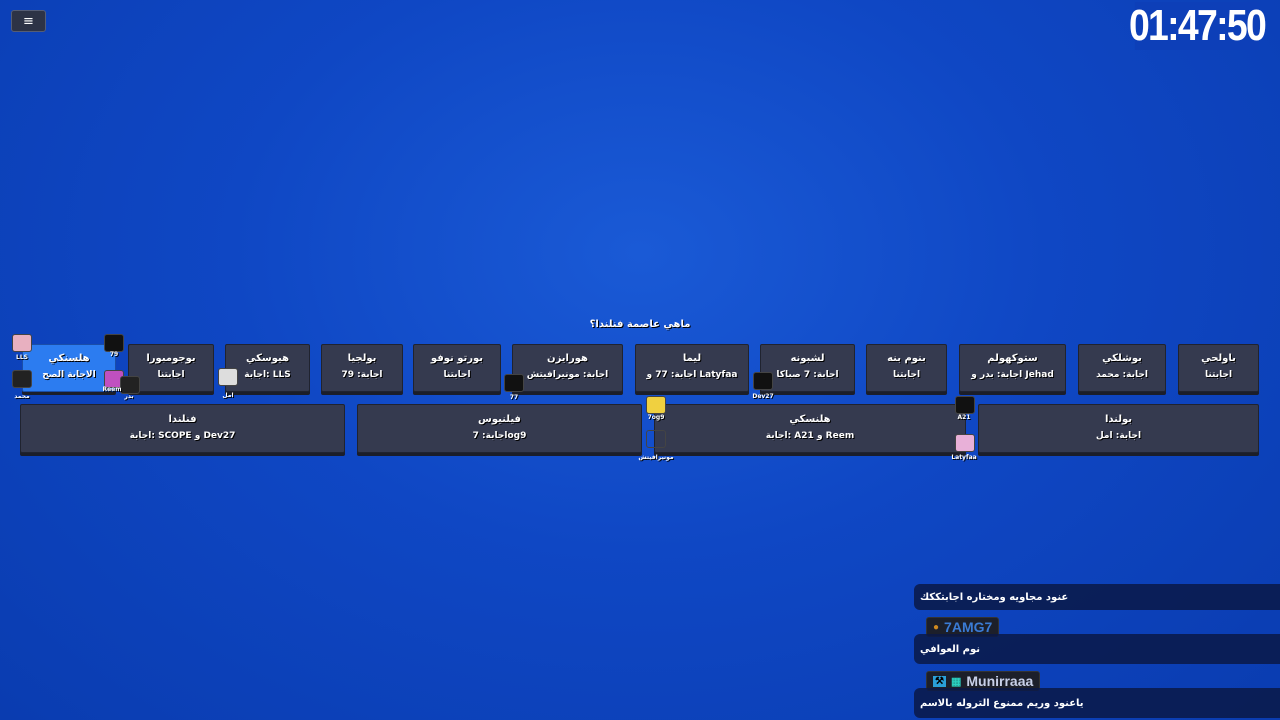  Describe the element at coordinates (567, 375) in the screenshot. I see `answer-label: اجابة: مونيرافيتش` at that location.